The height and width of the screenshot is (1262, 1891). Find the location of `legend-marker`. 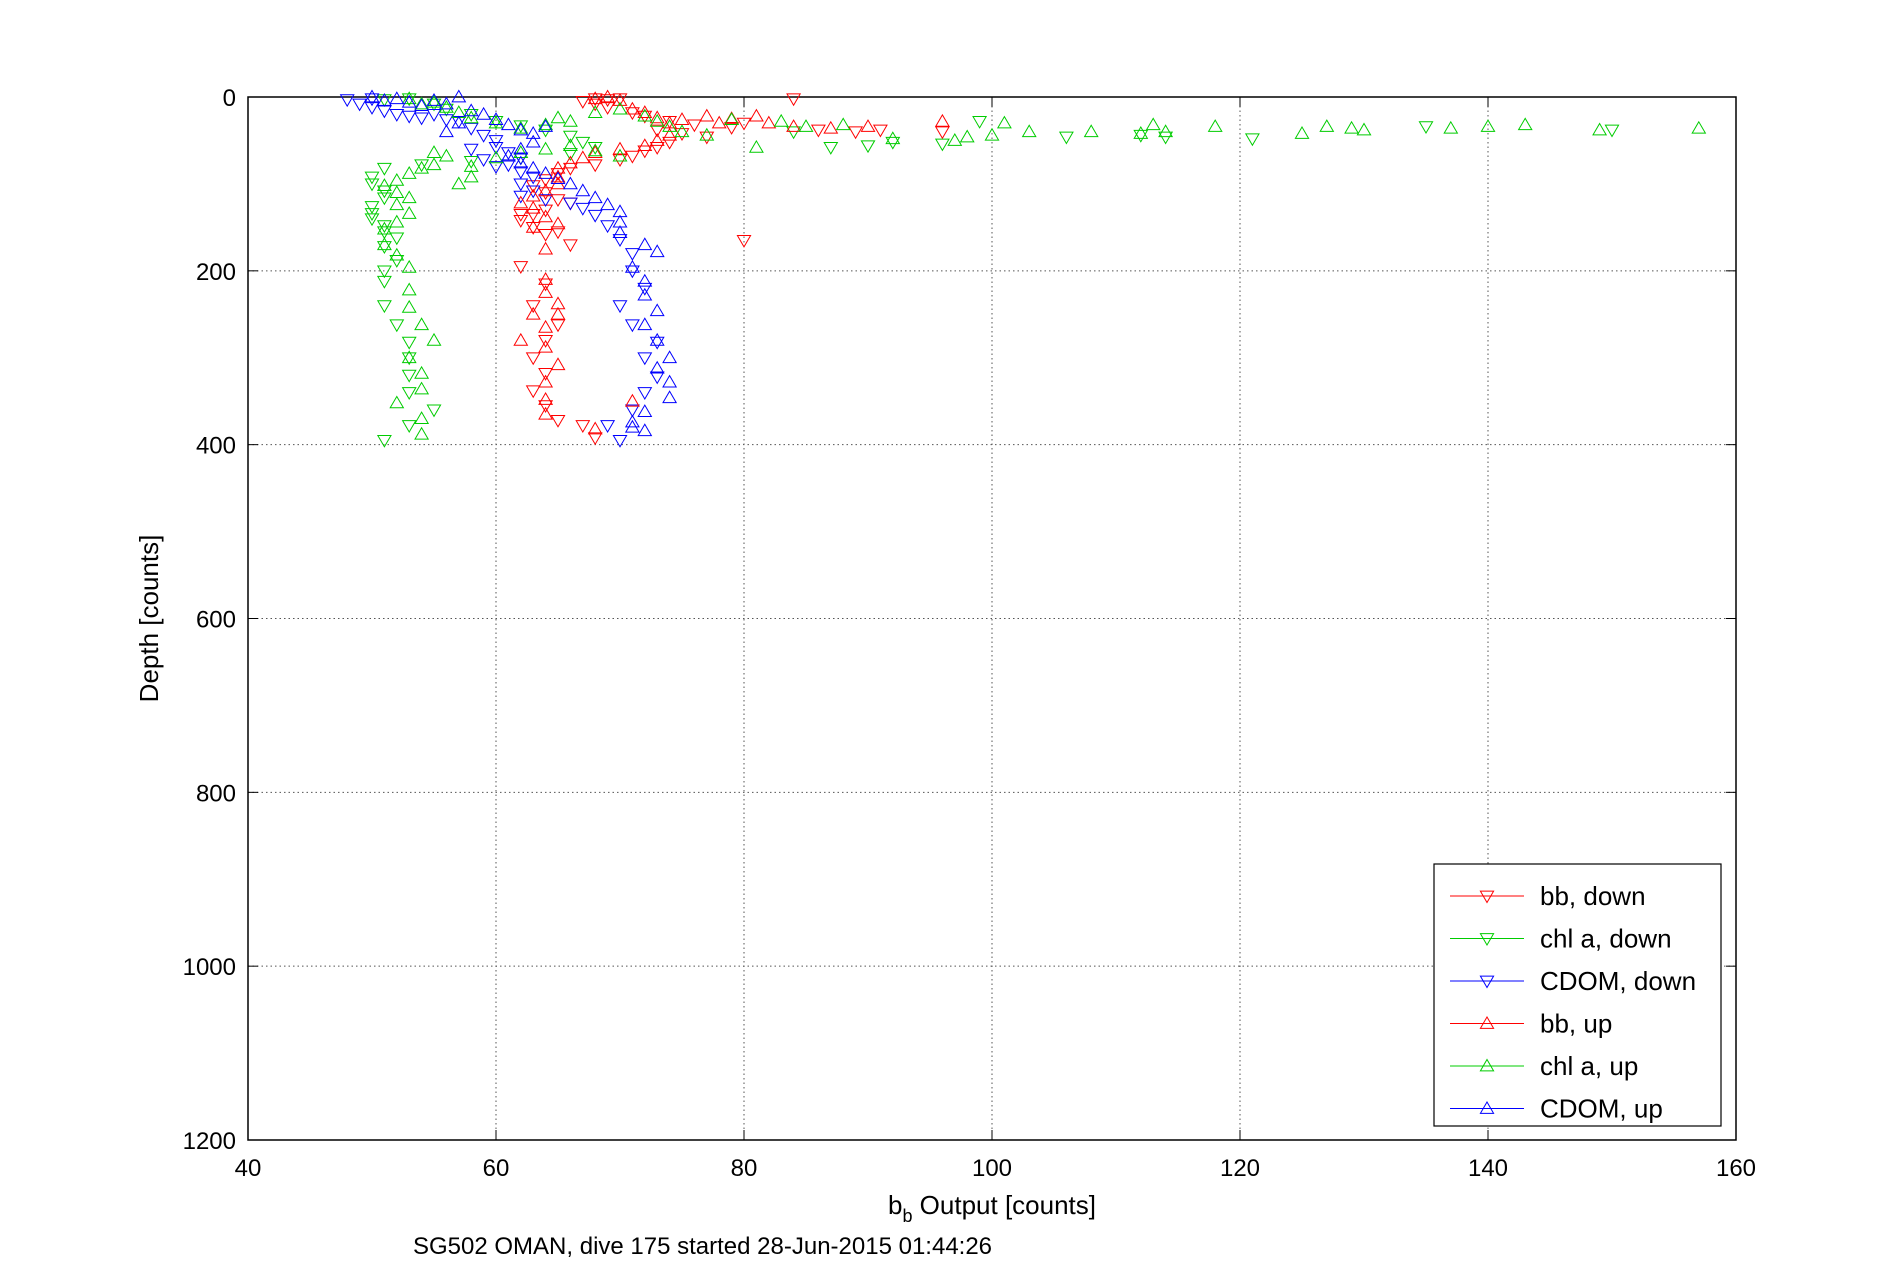

legend-marker is located at coordinates (1487, 1107).